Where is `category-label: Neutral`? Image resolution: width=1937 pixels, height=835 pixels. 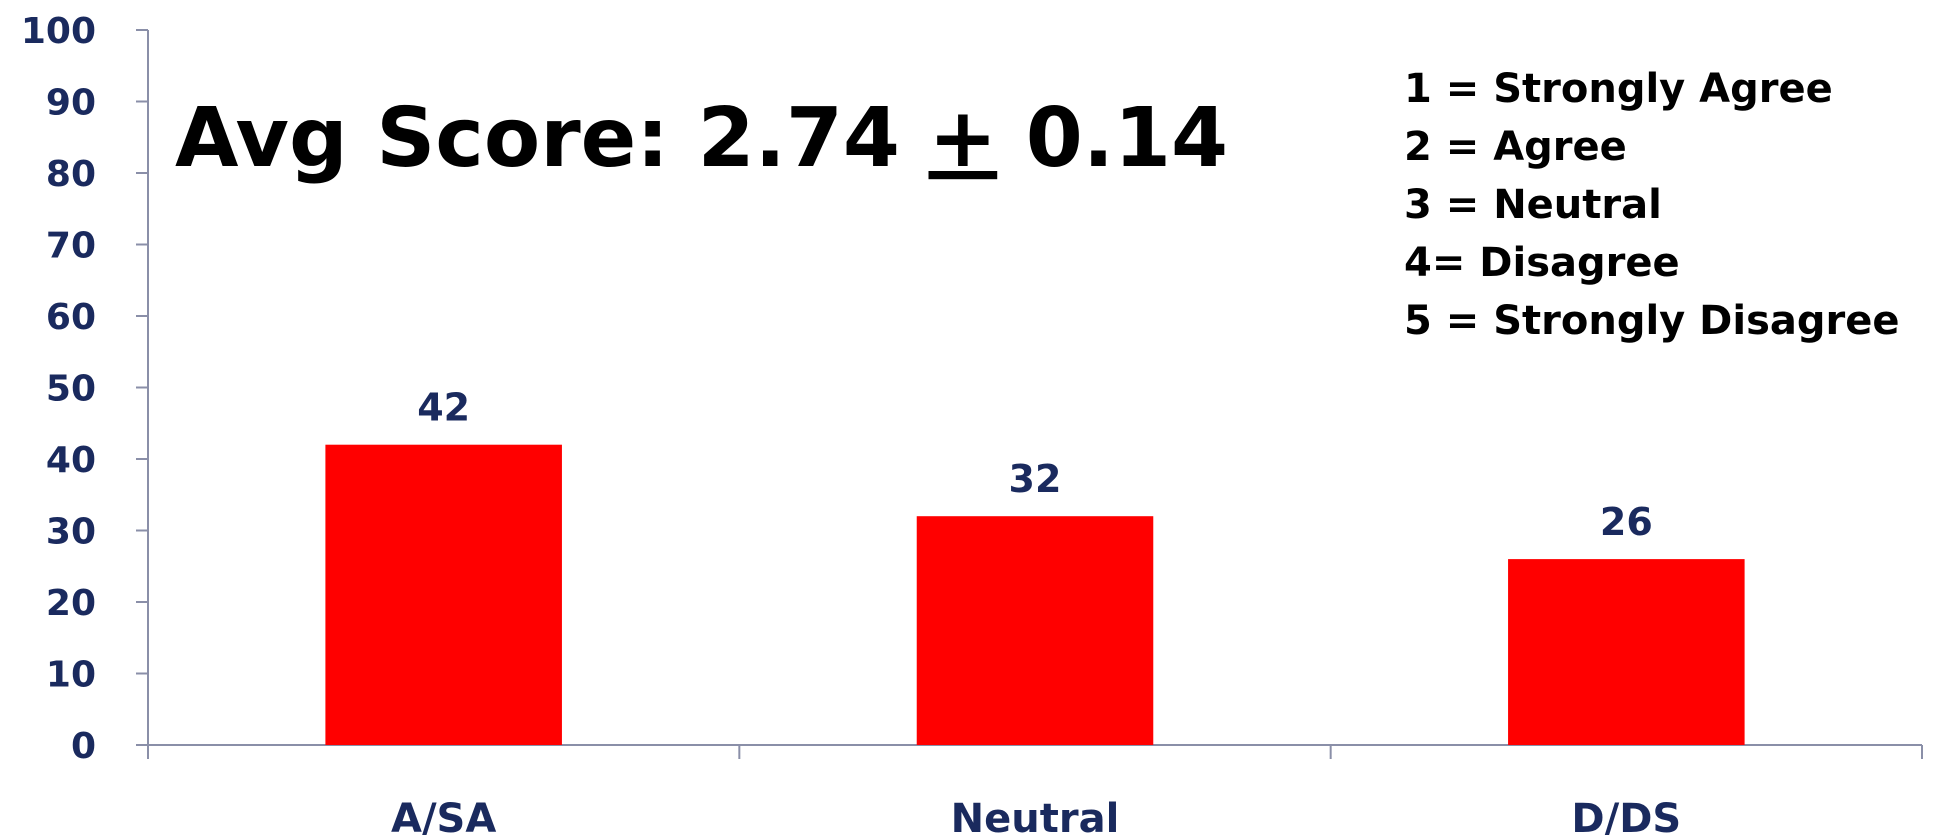 category-label: Neutral is located at coordinates (1035, 815).